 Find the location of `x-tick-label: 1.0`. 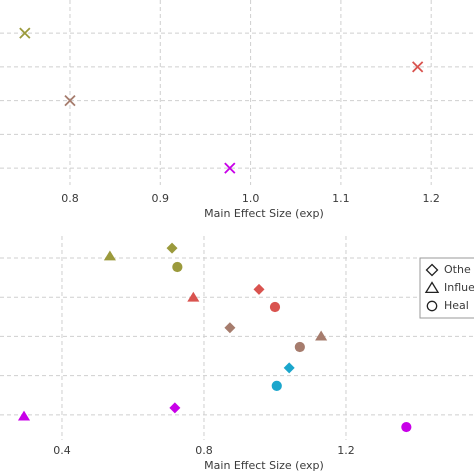

x-tick-label: 1.0 is located at coordinates (251, 198).